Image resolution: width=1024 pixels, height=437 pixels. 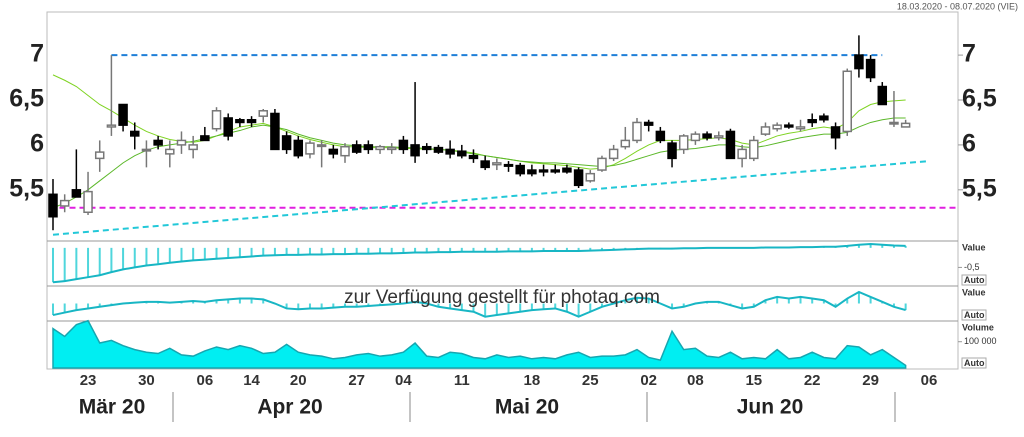 I want to click on subtitle: 18.03.2020 - 08.07.2020 (VIE), so click(x=957, y=6).